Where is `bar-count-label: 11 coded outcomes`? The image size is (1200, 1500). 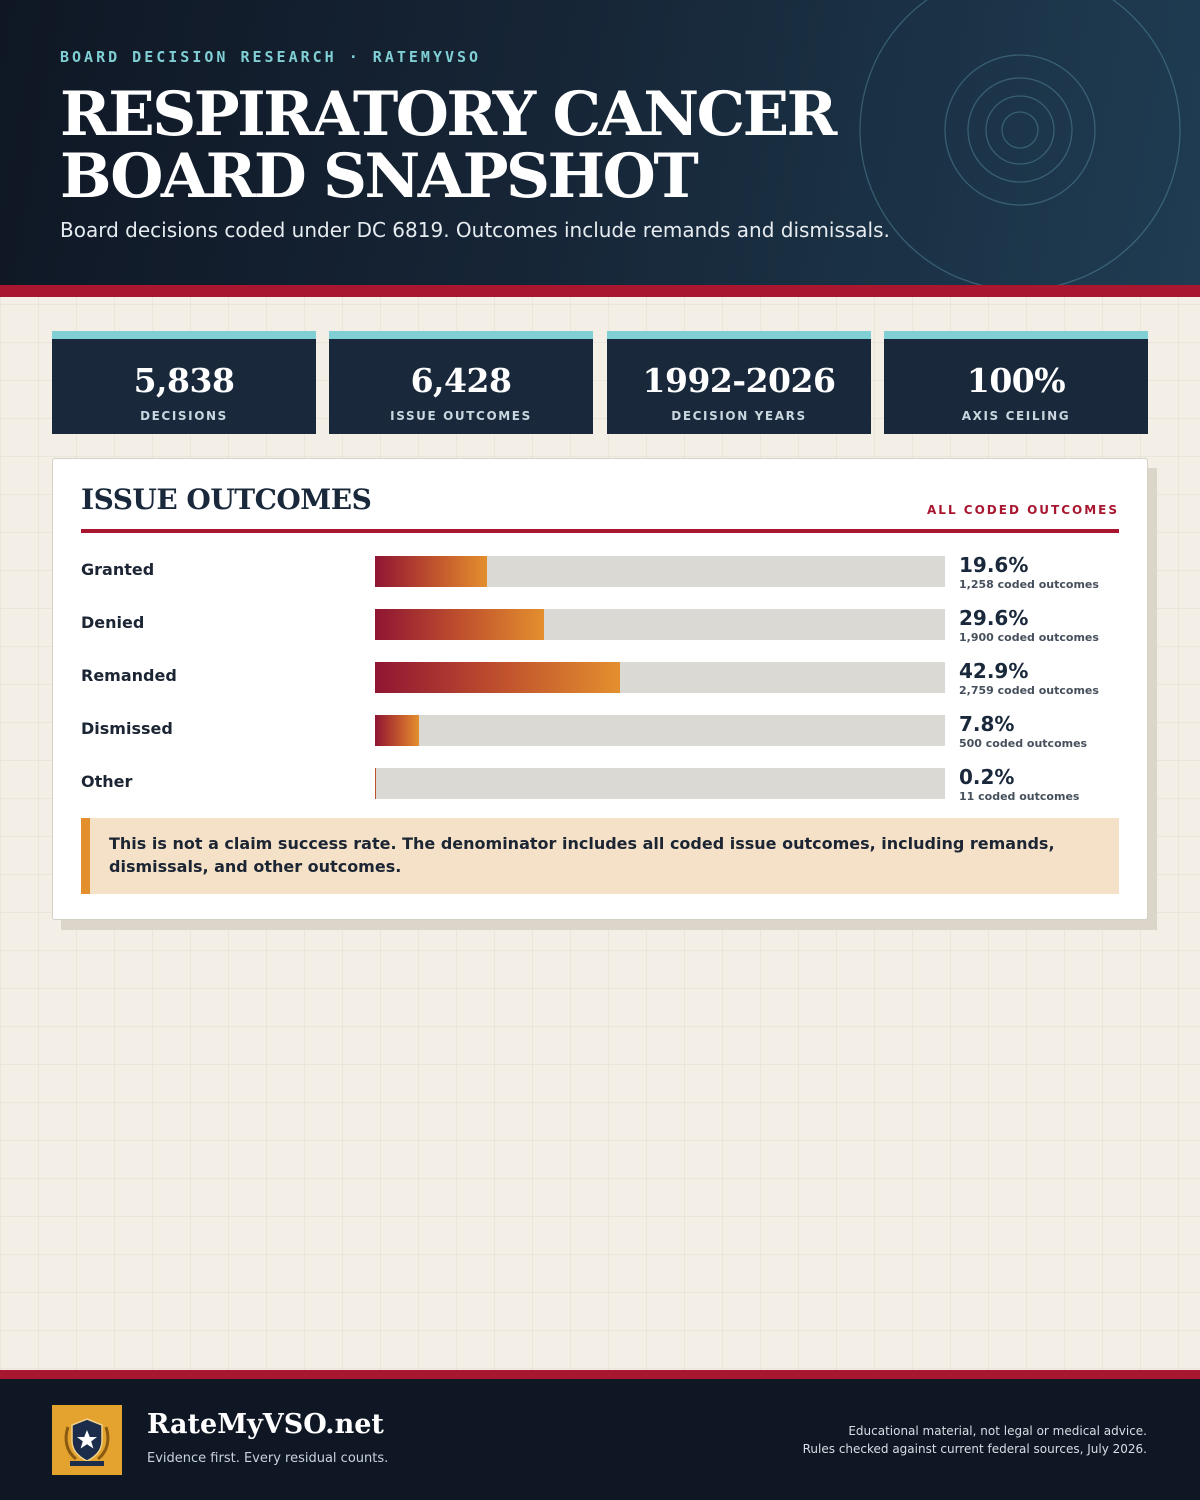
bar-count-label: 11 coded outcomes is located at coordinates (1019, 796).